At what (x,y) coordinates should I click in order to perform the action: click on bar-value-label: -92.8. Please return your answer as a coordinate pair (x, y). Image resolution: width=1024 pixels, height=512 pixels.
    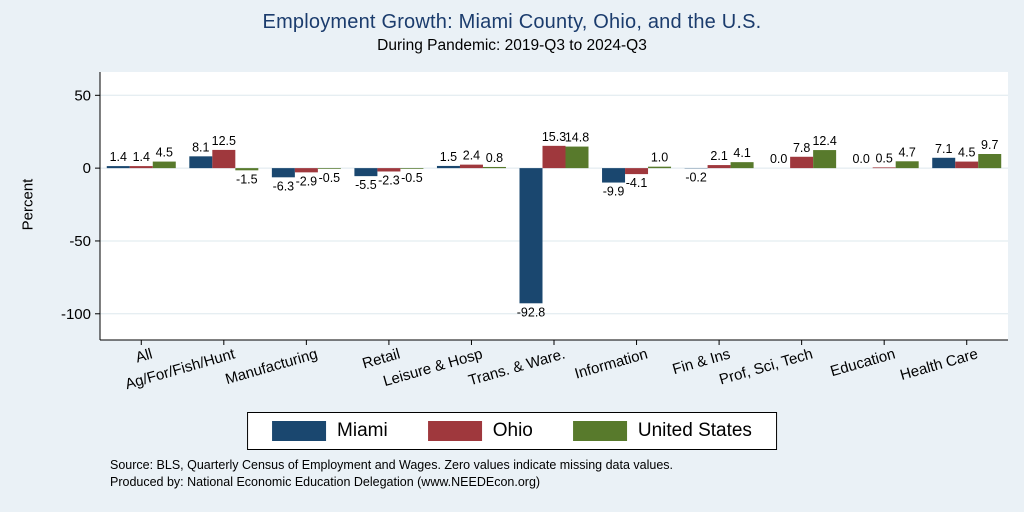
    Looking at the image, I should click on (531, 312).